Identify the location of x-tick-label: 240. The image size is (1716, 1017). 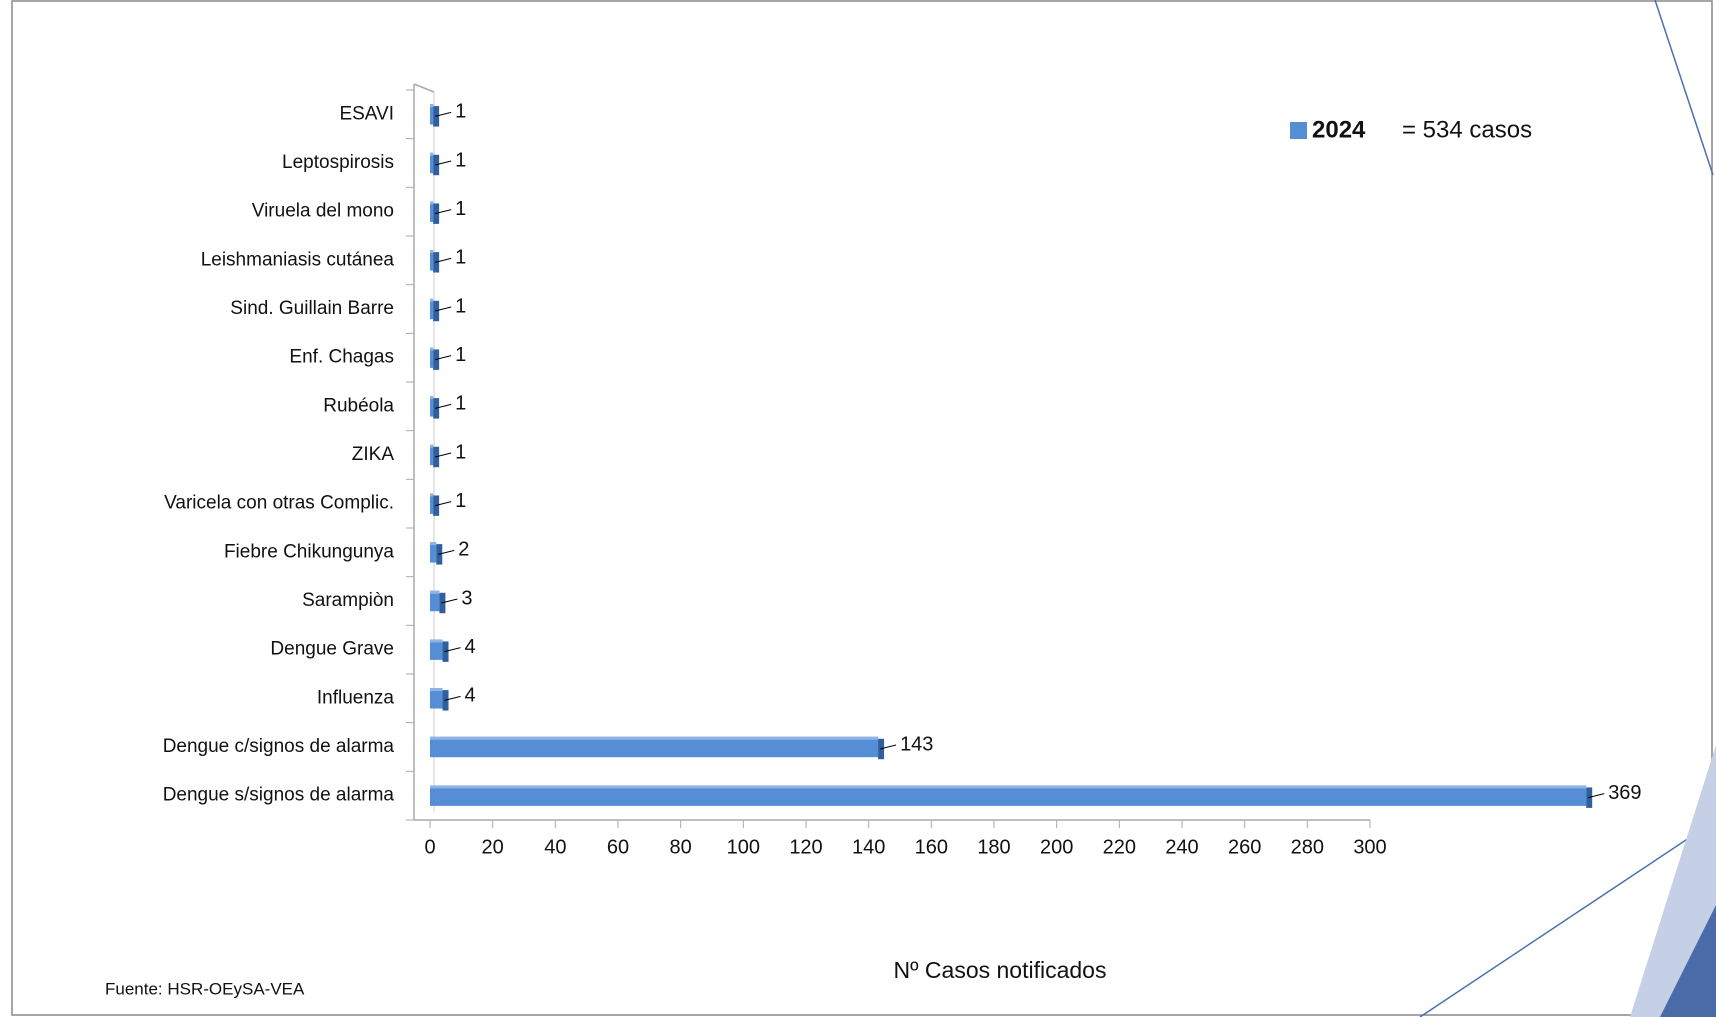
(1181, 847).